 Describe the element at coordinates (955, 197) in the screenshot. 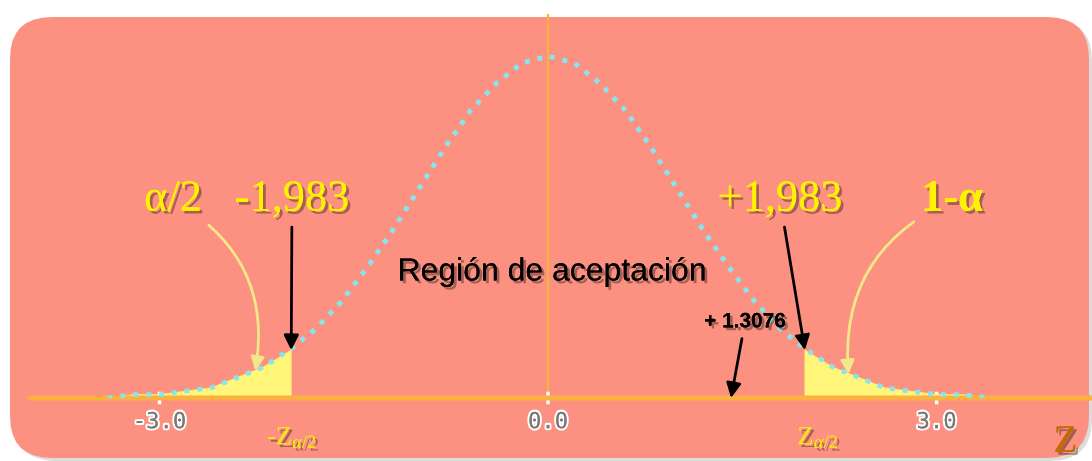

I see `annotation: 1-α` at that location.